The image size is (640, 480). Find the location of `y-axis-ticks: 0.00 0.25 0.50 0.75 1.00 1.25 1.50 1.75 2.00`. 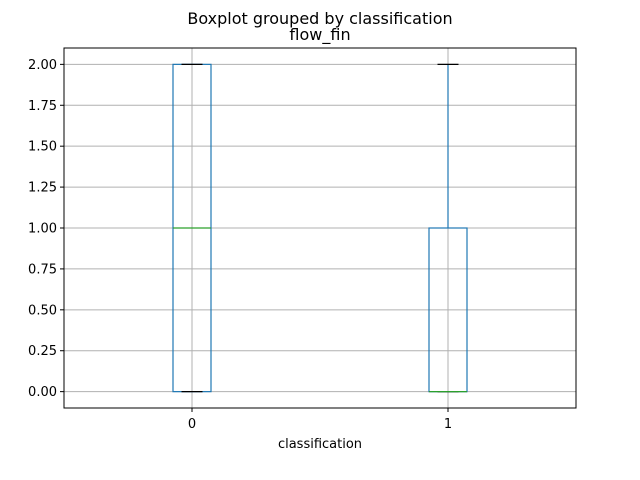

y-axis-ticks: 0.00 0.25 0.50 0.75 1.00 1.25 1.50 1.75 2.00 is located at coordinates (46, 229).